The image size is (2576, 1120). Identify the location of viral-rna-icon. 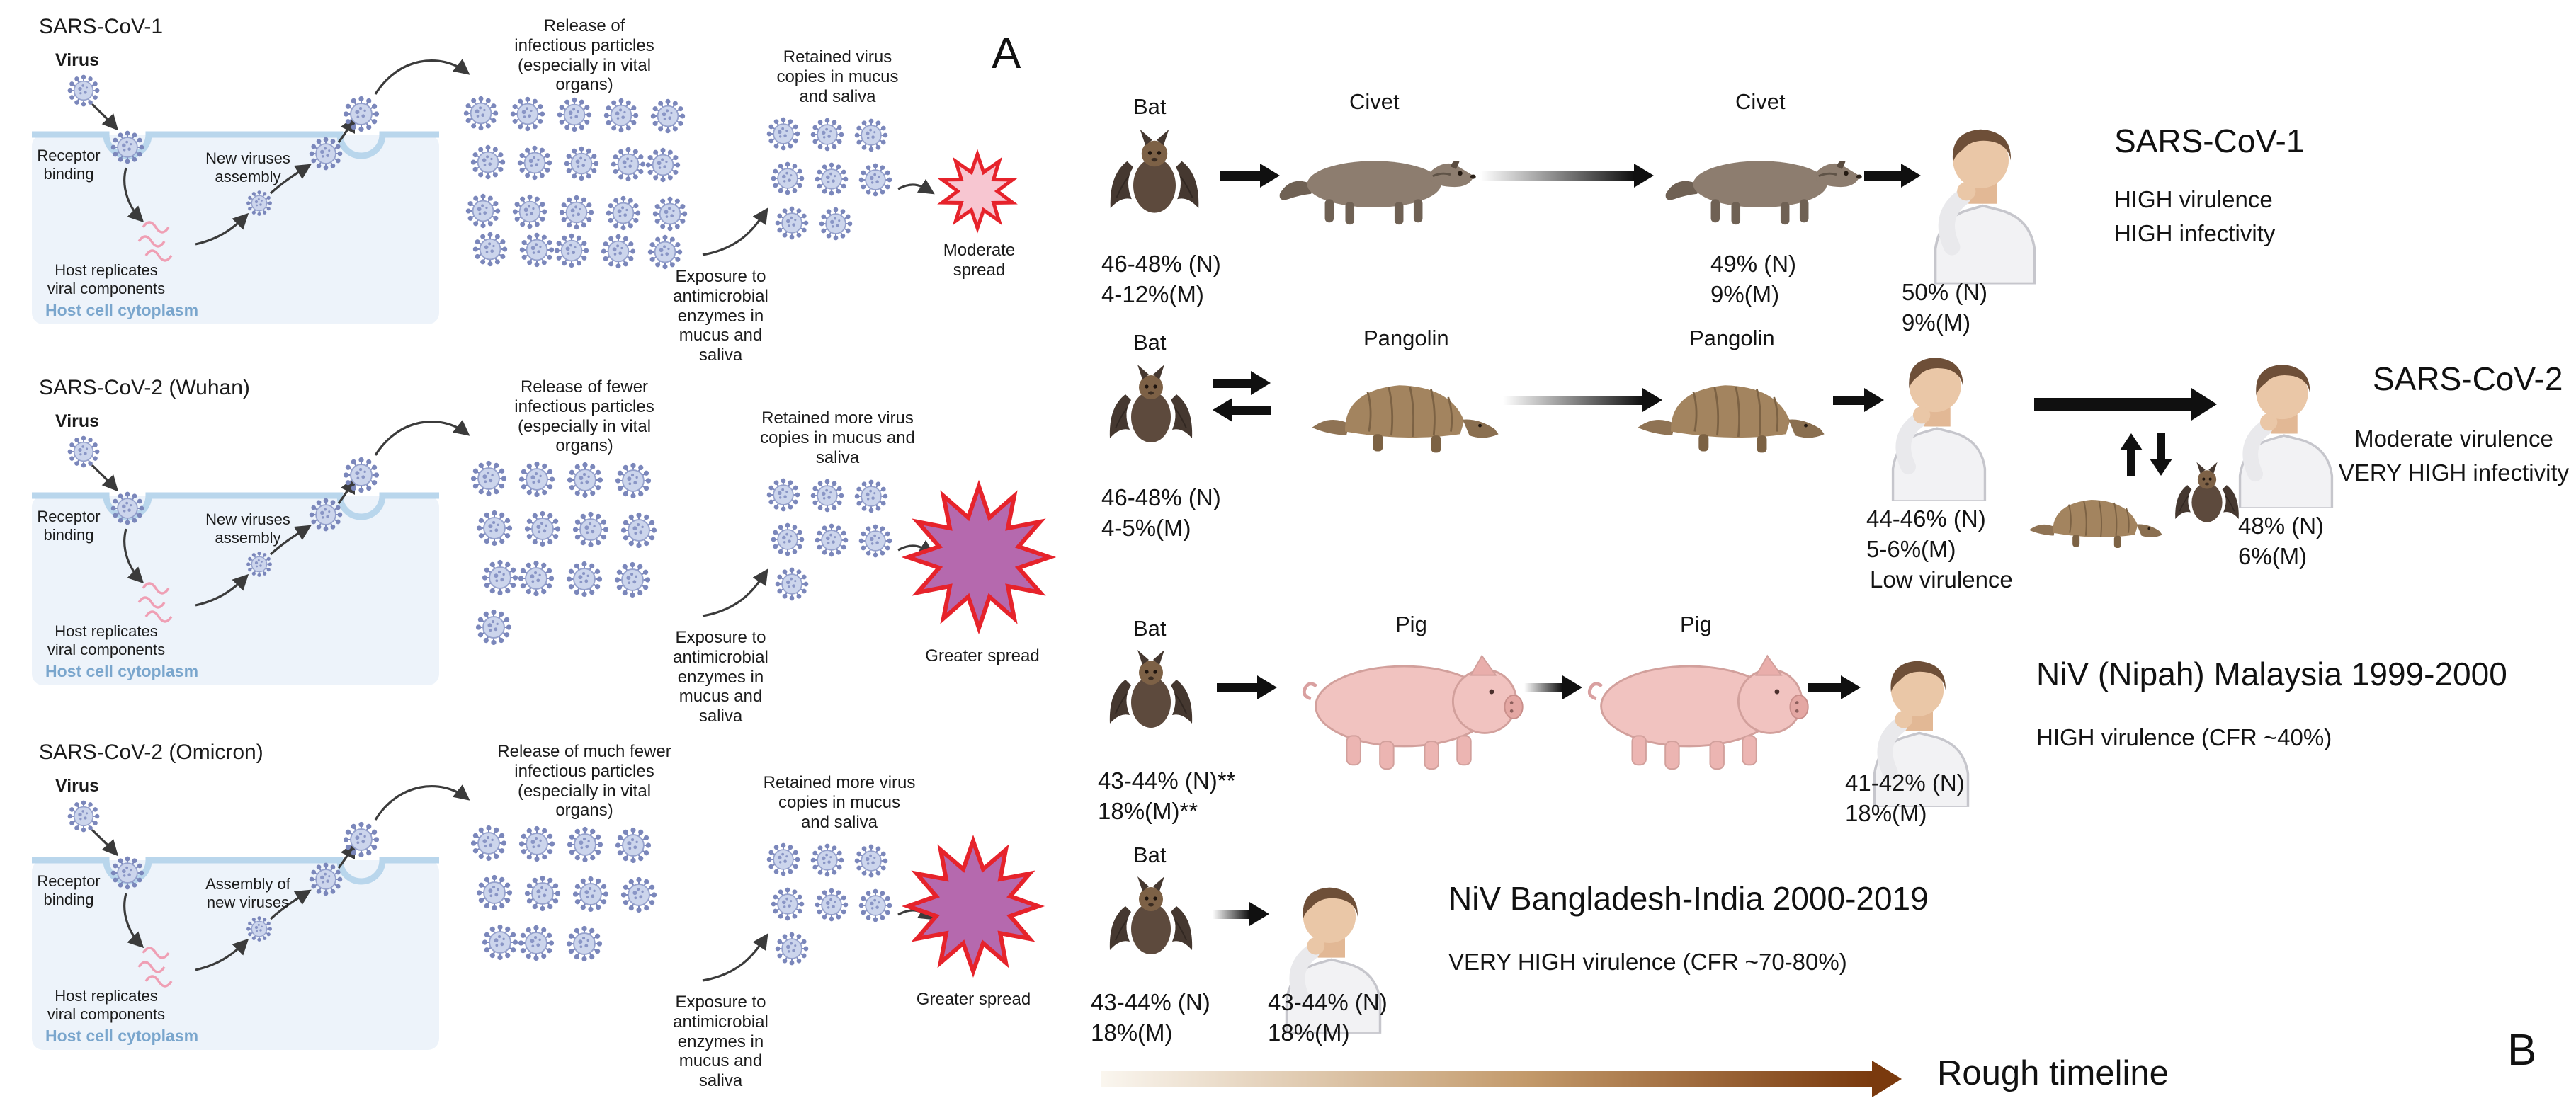
(155, 242).